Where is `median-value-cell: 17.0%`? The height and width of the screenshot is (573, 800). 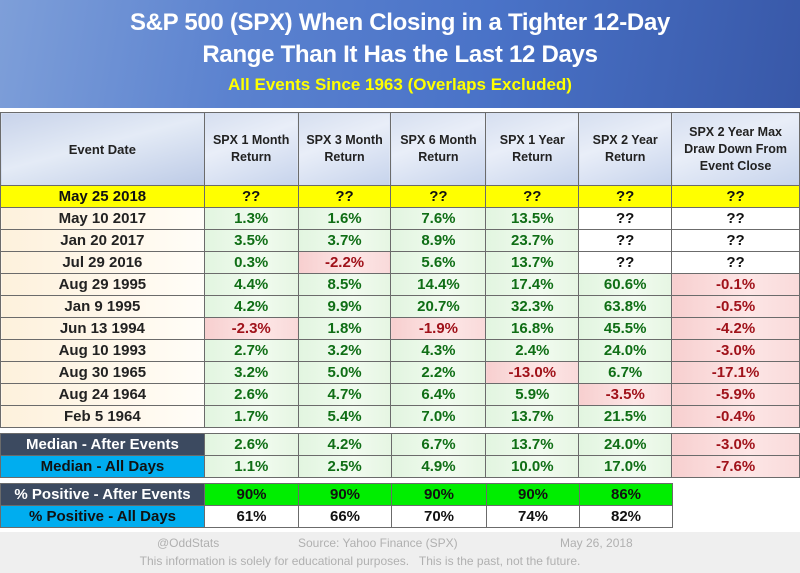 median-value-cell: 17.0% is located at coordinates (625, 466).